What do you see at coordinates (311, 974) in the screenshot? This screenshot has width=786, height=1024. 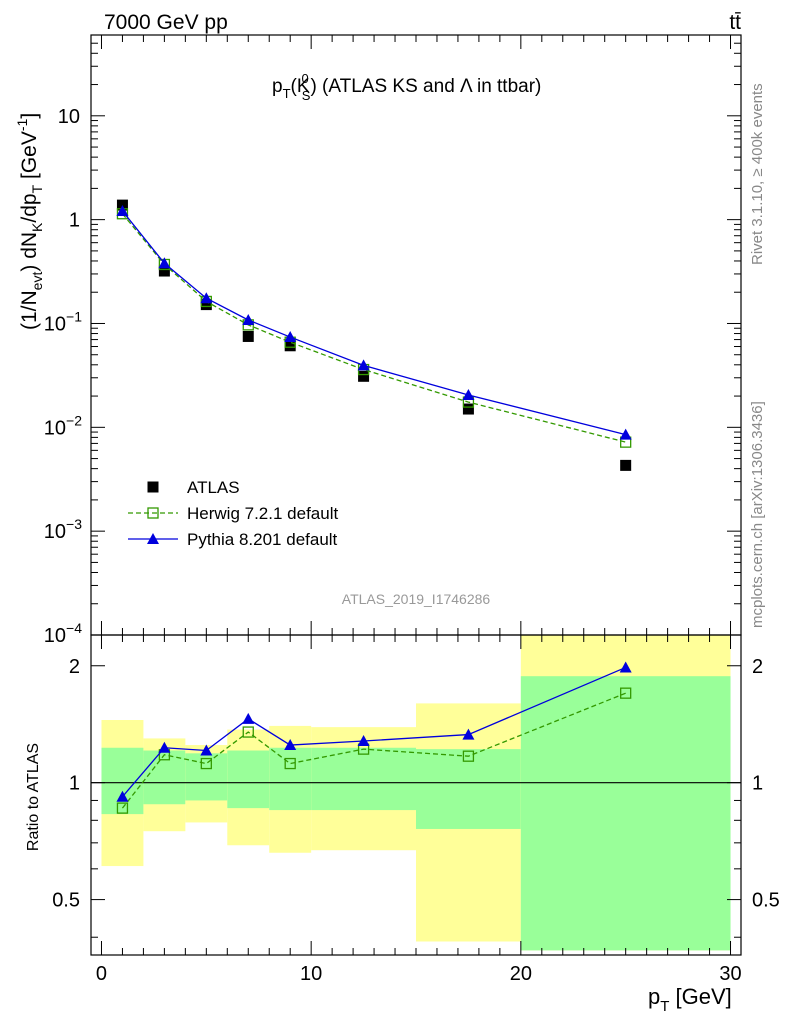 I see `x-tick-label: 10` at bounding box center [311, 974].